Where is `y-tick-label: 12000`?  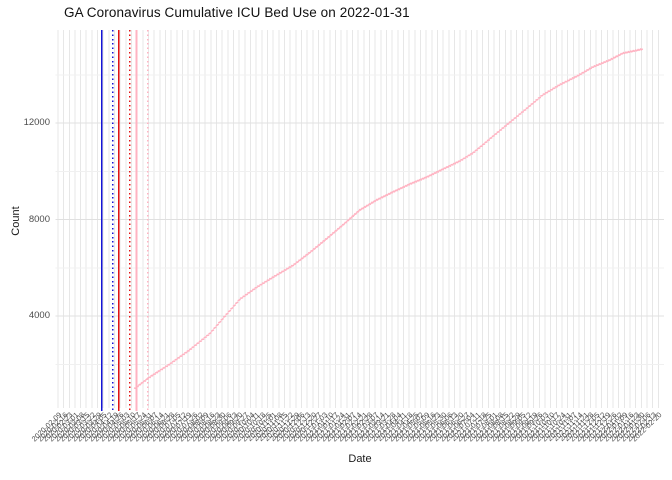 y-tick-label: 12000 is located at coordinates (36, 122).